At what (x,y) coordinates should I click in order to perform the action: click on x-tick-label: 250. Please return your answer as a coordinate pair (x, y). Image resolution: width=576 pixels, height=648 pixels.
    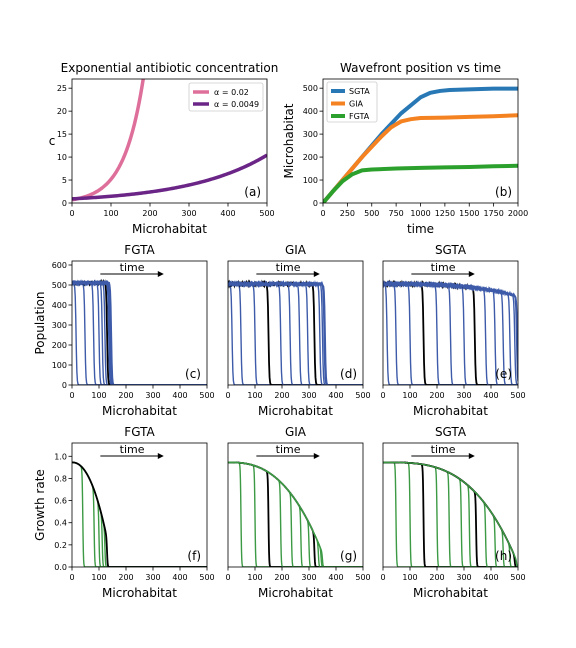
    Looking at the image, I should click on (347, 213).